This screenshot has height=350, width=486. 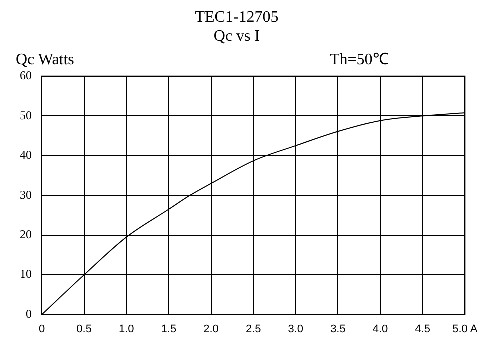 What do you see at coordinates (26, 274) in the screenshot?
I see `y-tick-label: 10` at bounding box center [26, 274].